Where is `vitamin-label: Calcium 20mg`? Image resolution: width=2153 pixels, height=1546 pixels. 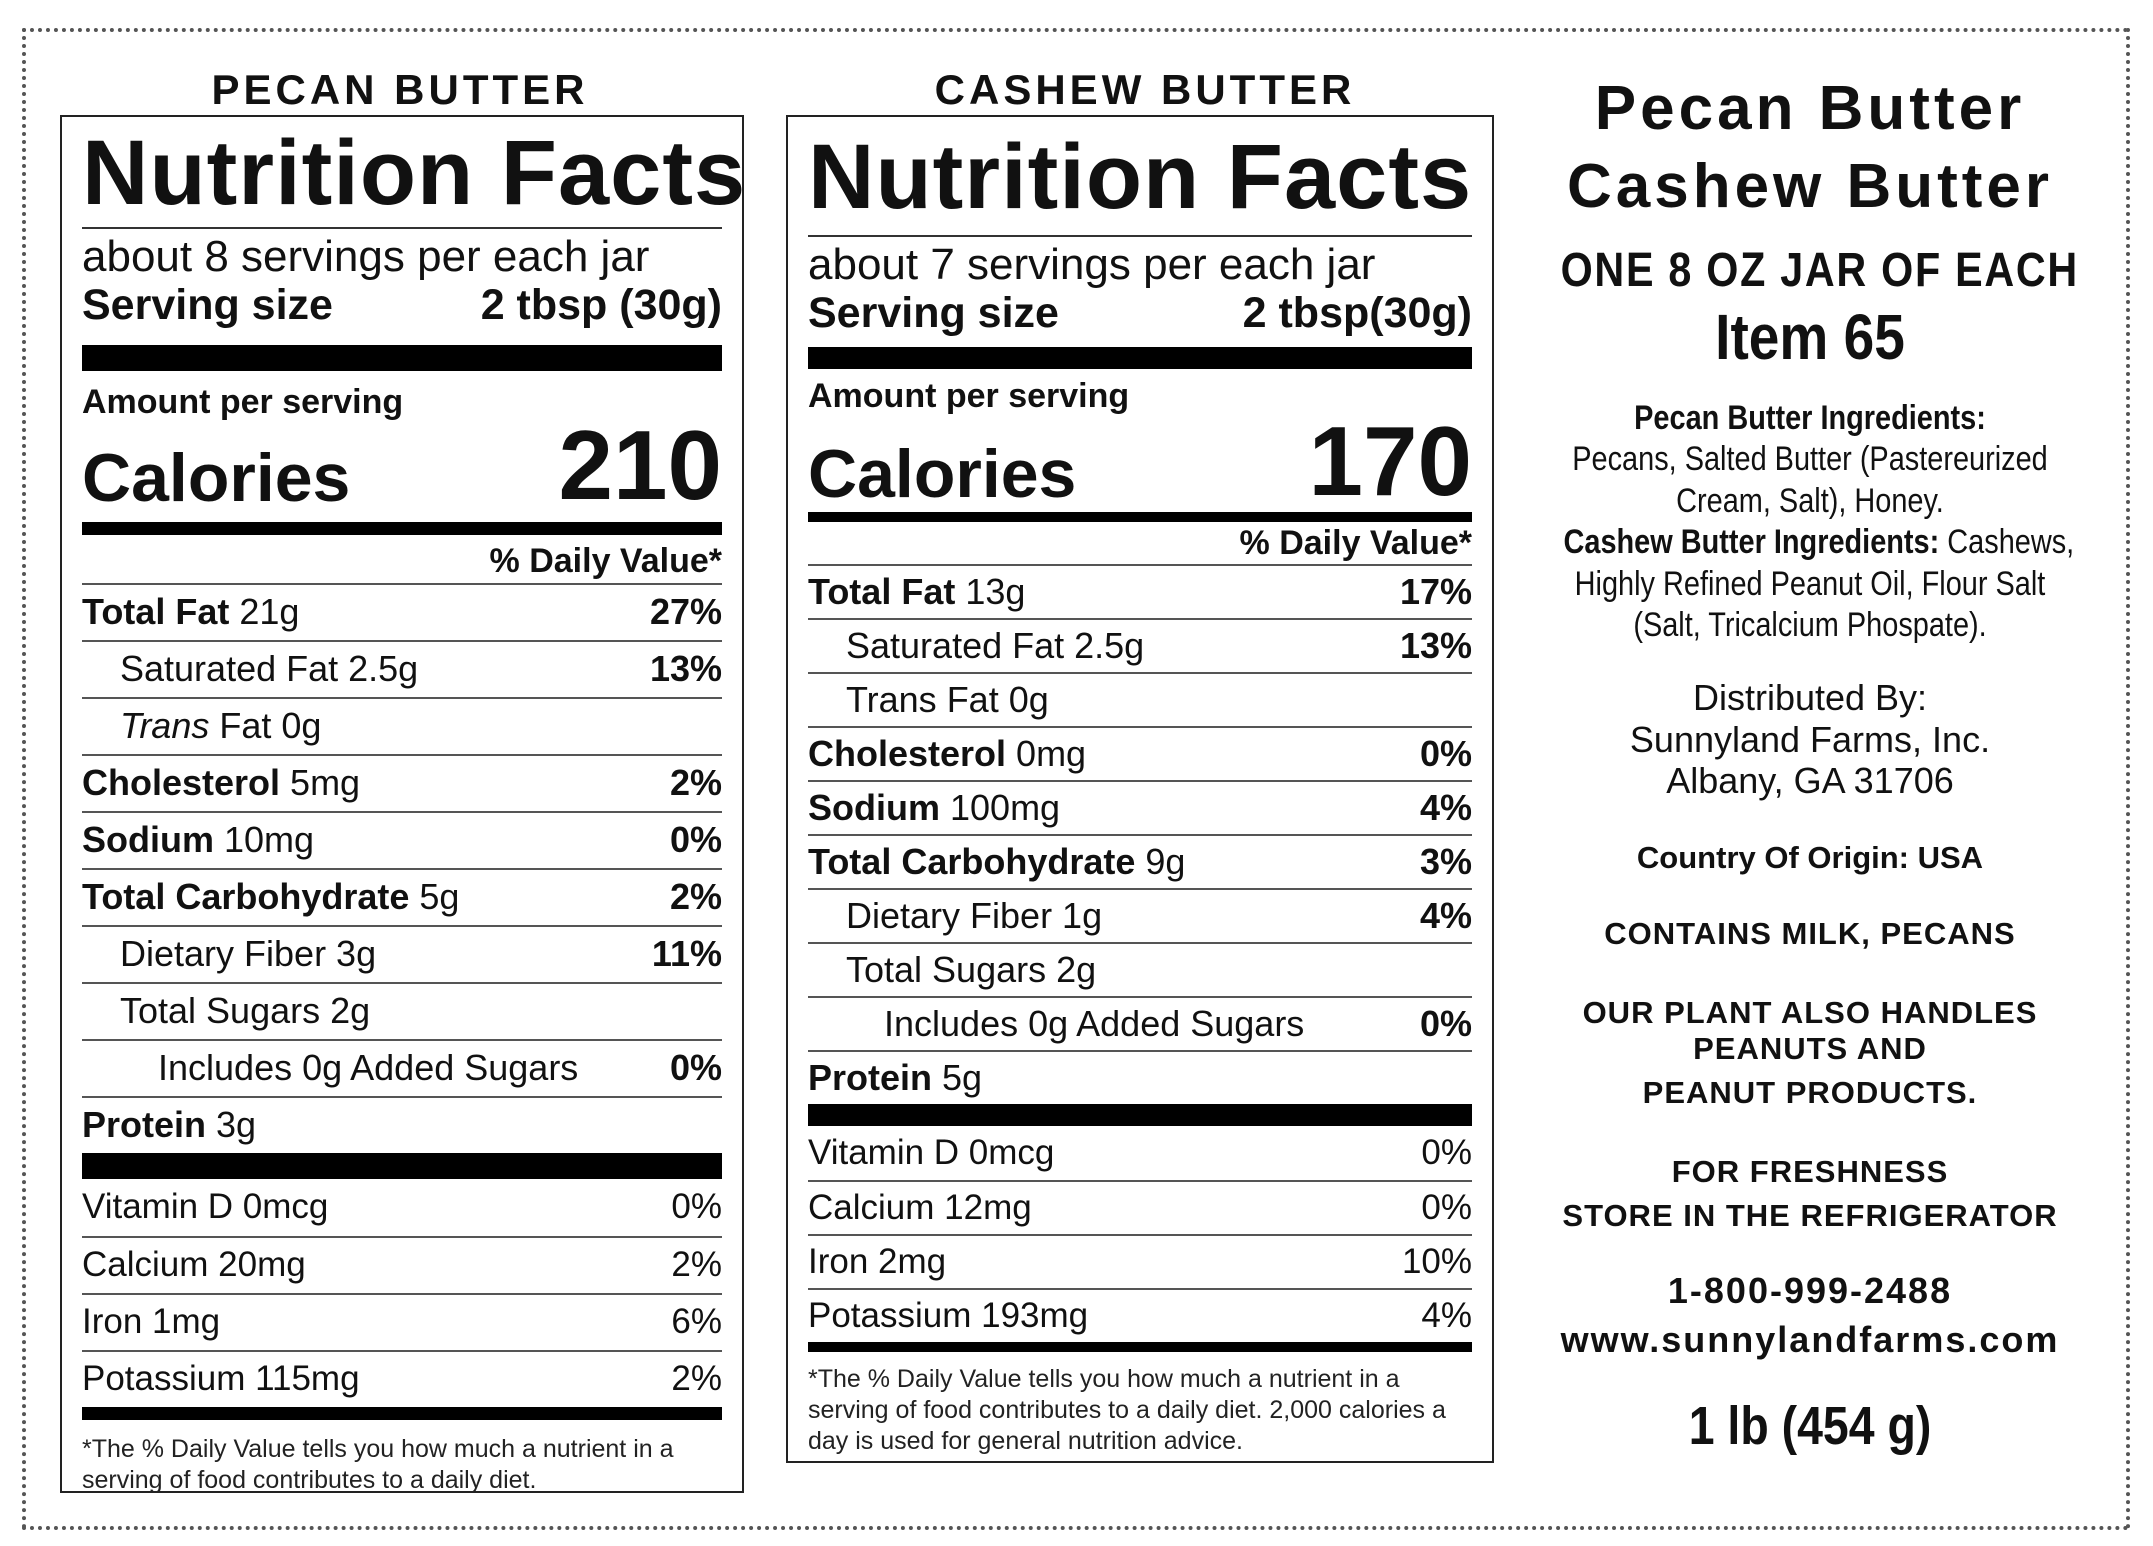 vitamin-label: Calcium 20mg is located at coordinates (194, 1265).